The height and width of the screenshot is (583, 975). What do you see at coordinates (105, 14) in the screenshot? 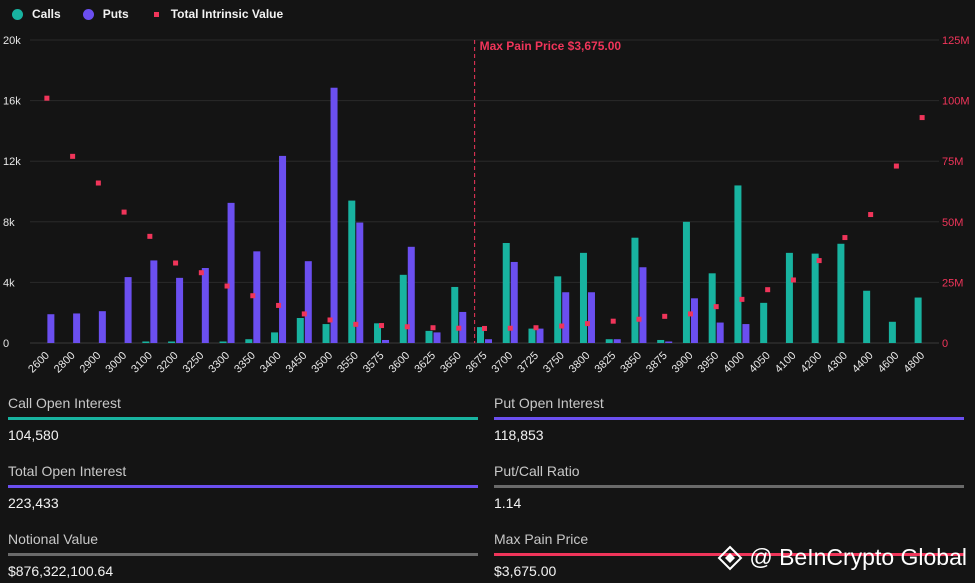
I see `legend-puts: Puts` at bounding box center [105, 14].